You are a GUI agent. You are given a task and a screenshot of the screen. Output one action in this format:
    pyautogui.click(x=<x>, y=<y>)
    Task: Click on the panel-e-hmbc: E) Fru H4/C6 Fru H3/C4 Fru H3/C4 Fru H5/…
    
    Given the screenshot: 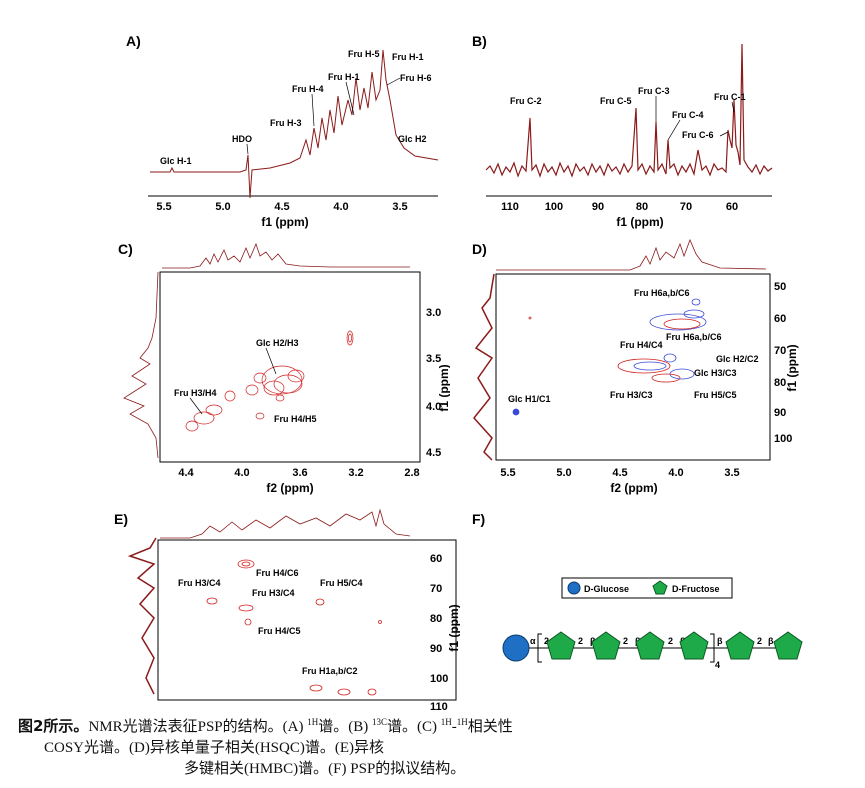 What is the action you would take?
    pyautogui.click(x=287, y=610)
    